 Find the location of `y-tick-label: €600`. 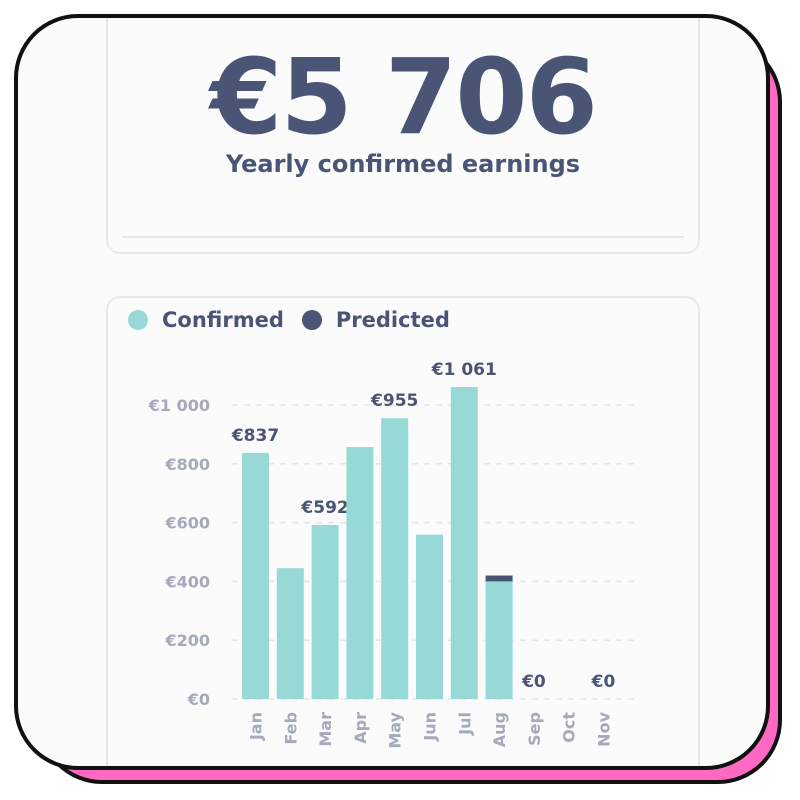

y-tick-label: €600 is located at coordinates (187, 523).